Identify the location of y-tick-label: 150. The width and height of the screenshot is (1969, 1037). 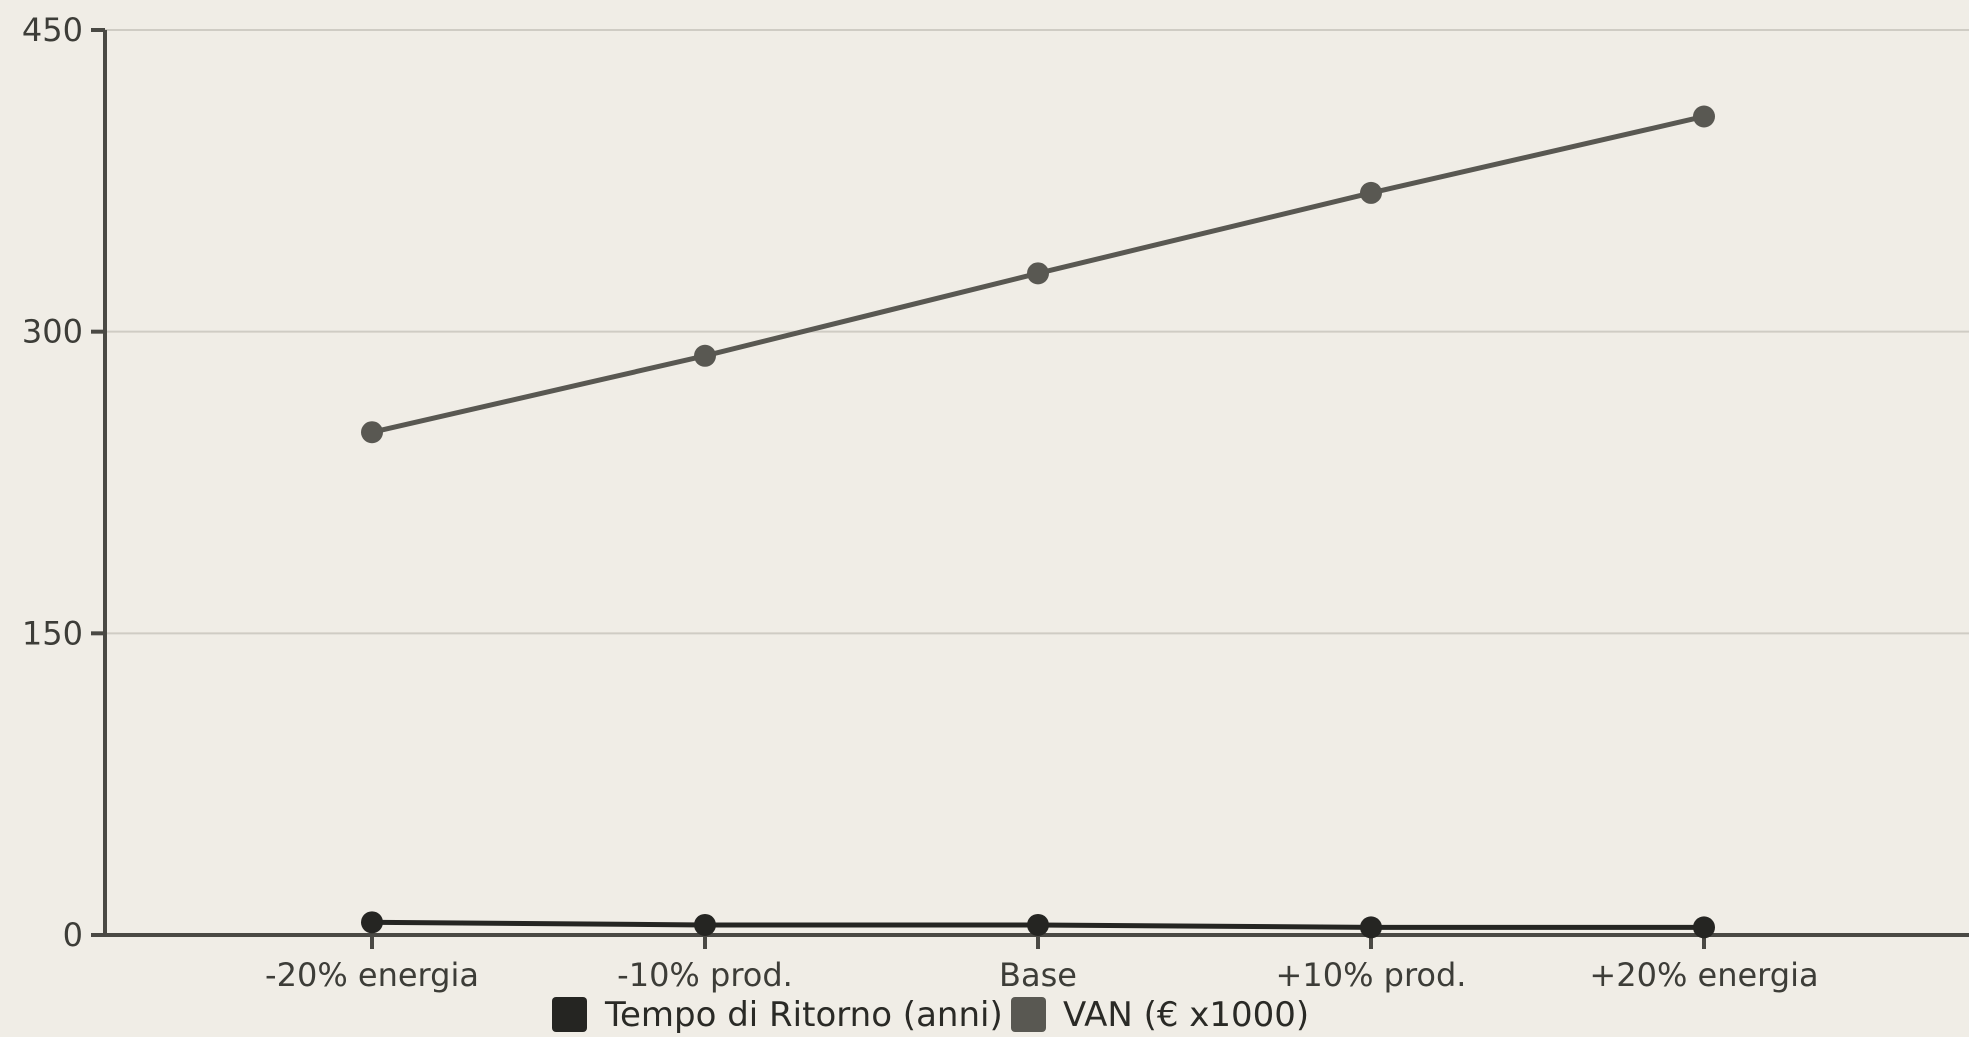
(52, 633).